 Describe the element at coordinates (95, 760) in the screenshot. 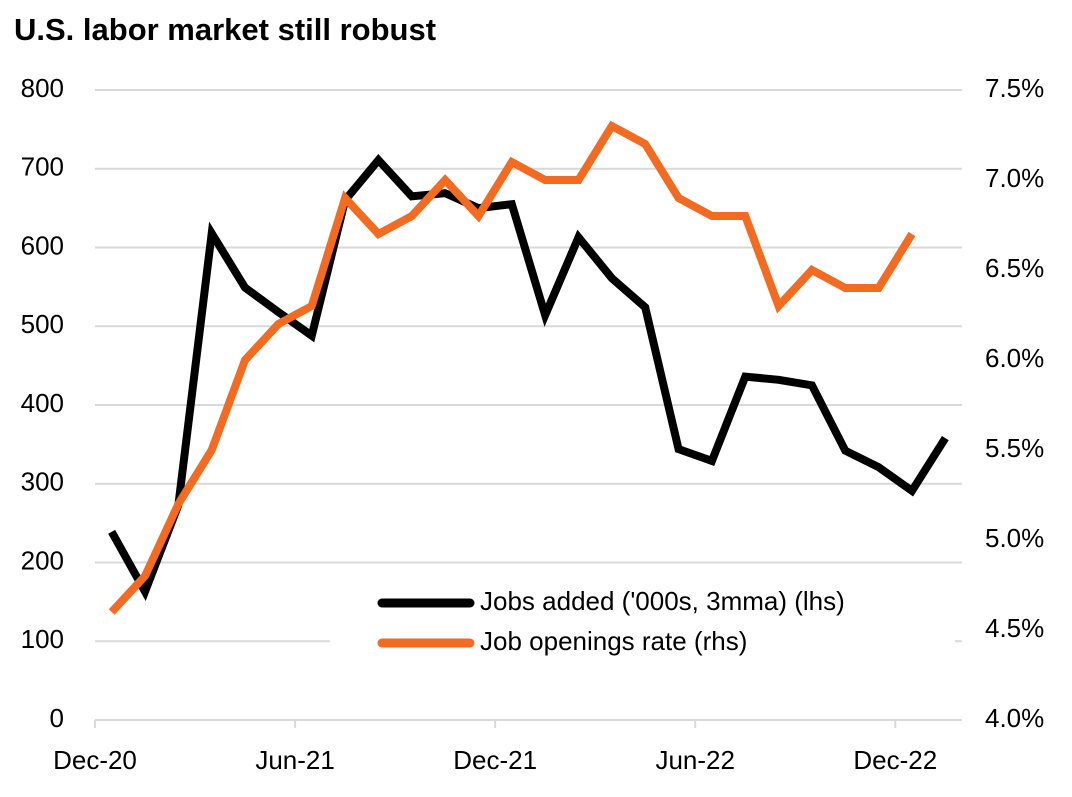

I see `x-tick-label: Dec-20` at that location.